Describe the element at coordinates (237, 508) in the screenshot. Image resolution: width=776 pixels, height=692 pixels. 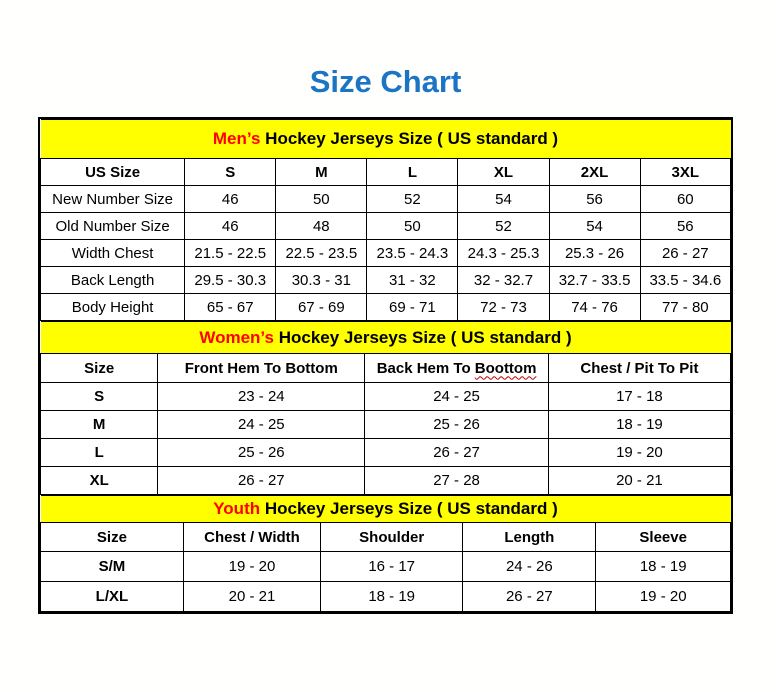
I see `youth-title-highlight: Youth` at that location.